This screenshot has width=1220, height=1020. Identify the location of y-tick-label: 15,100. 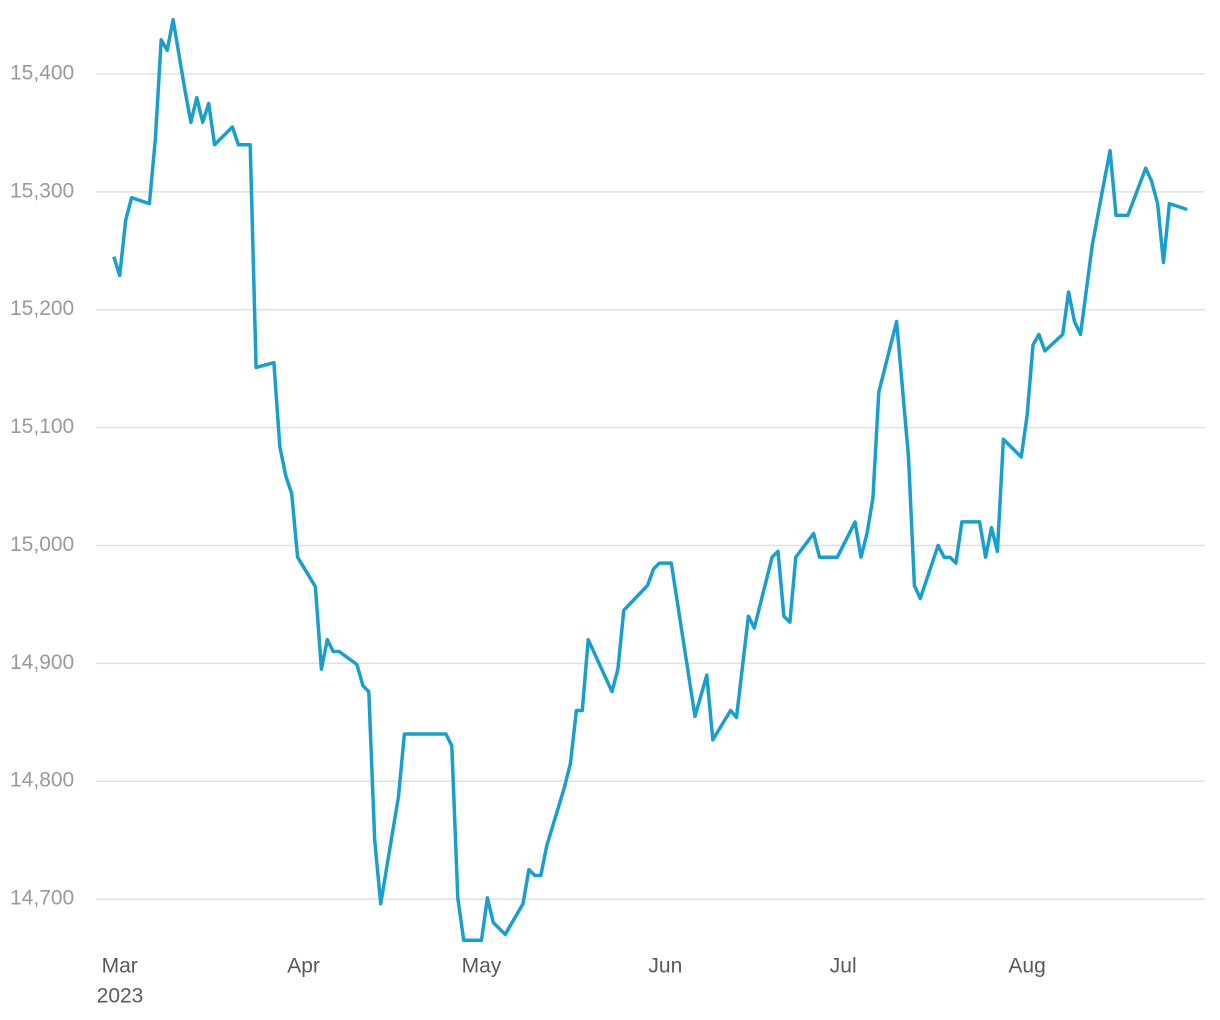
(42, 426).